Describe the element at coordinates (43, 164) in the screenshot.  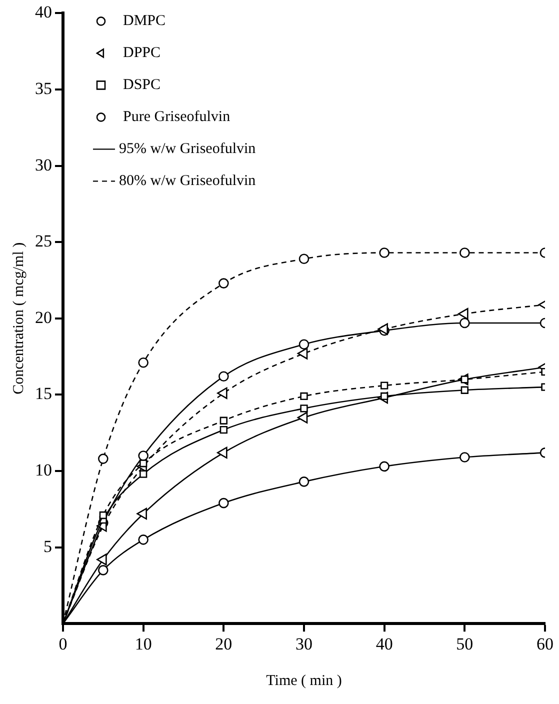
I see `y-tick-label: 30` at that location.